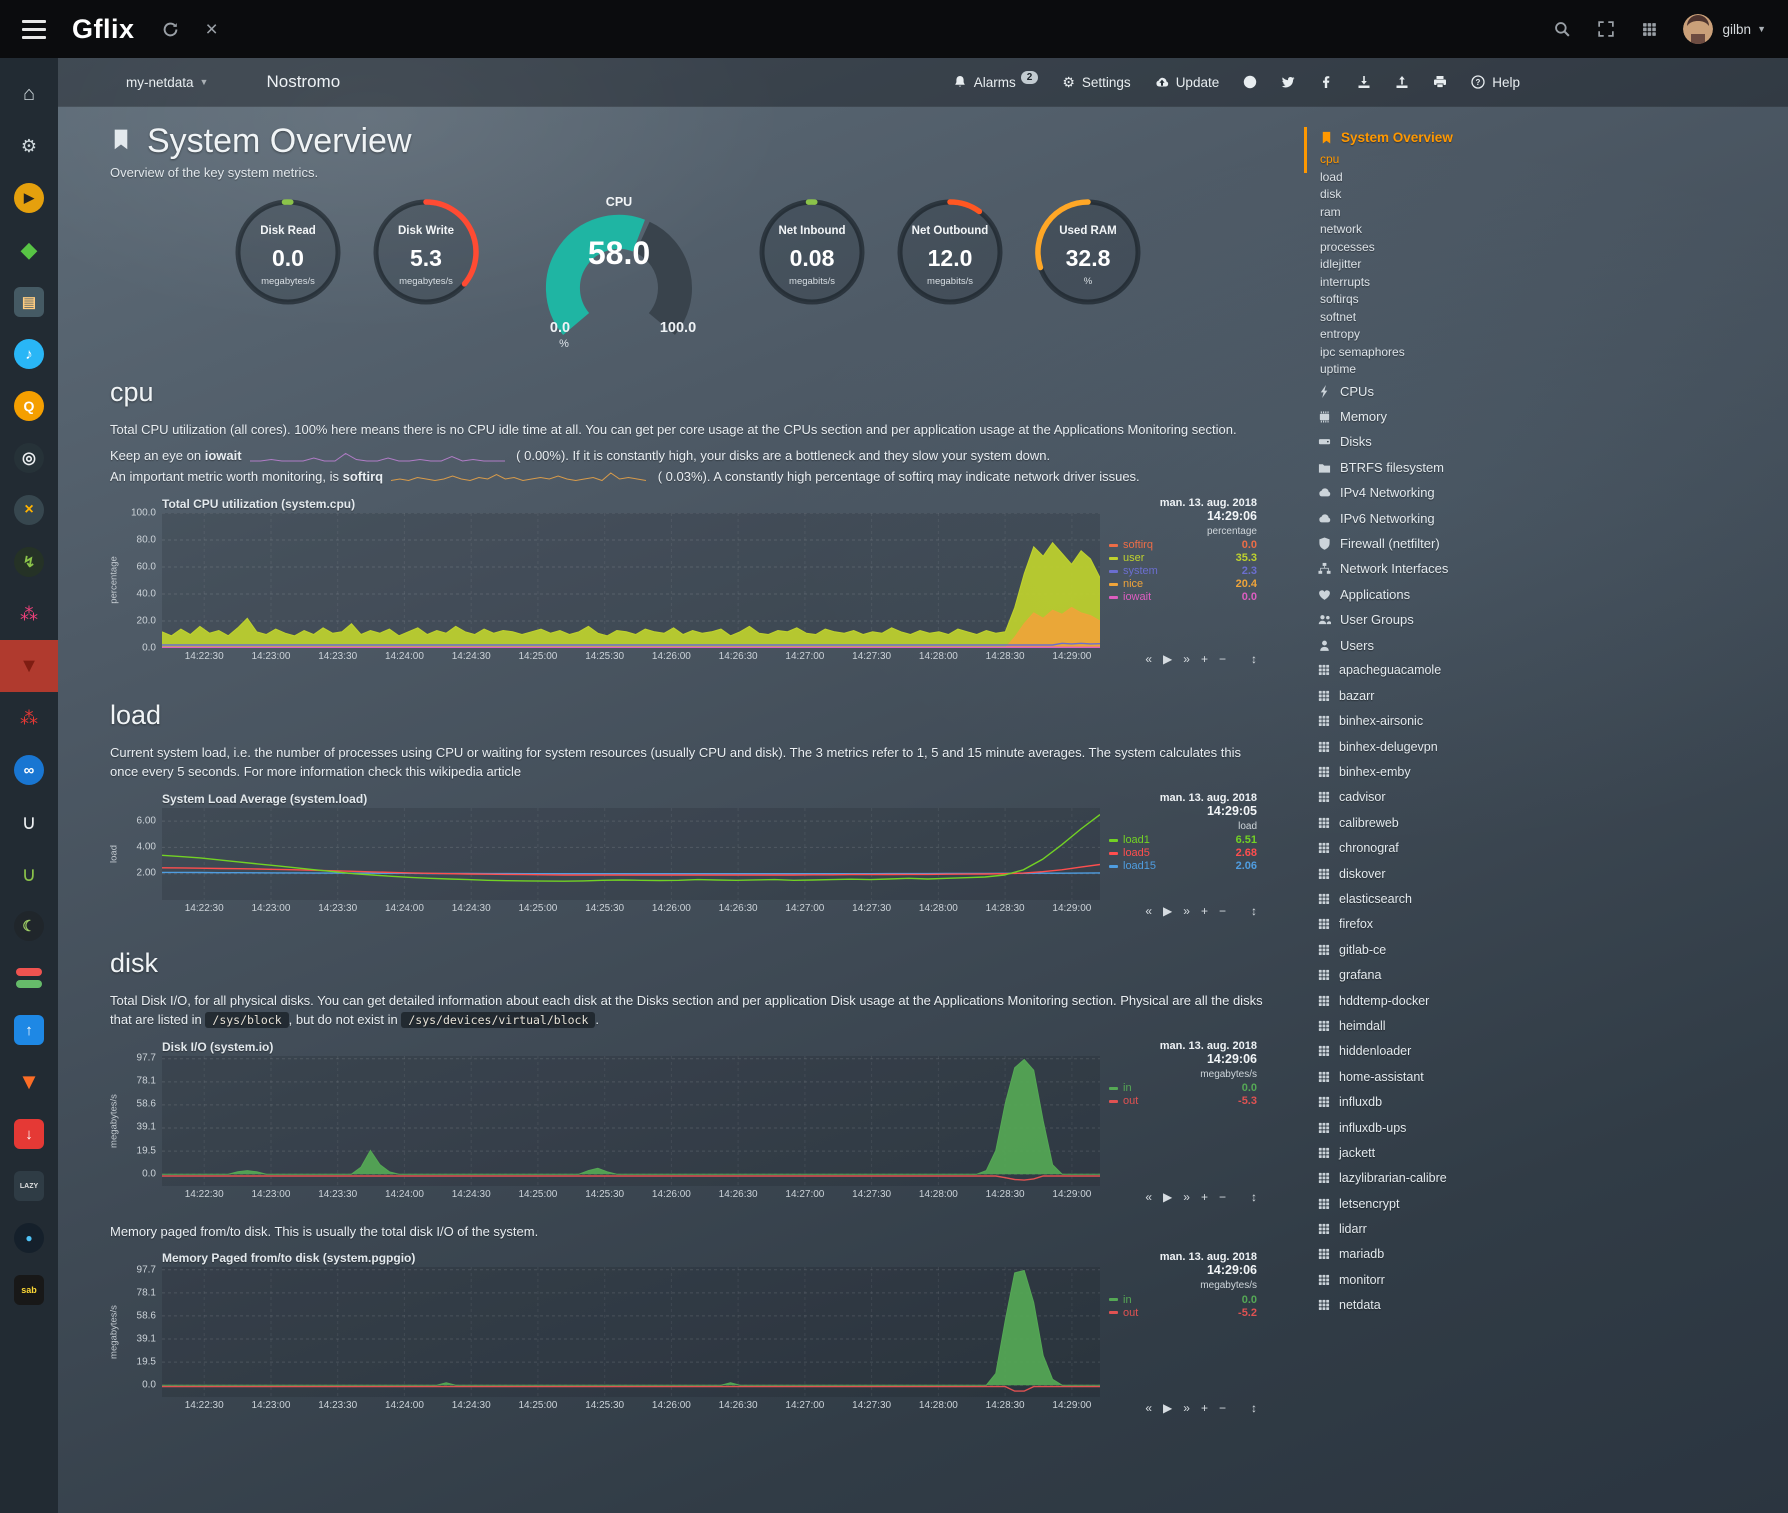 The image size is (1788, 1513). Describe the element at coordinates (1605, 29) in the screenshot. I see `fullscreen-icon` at that location.